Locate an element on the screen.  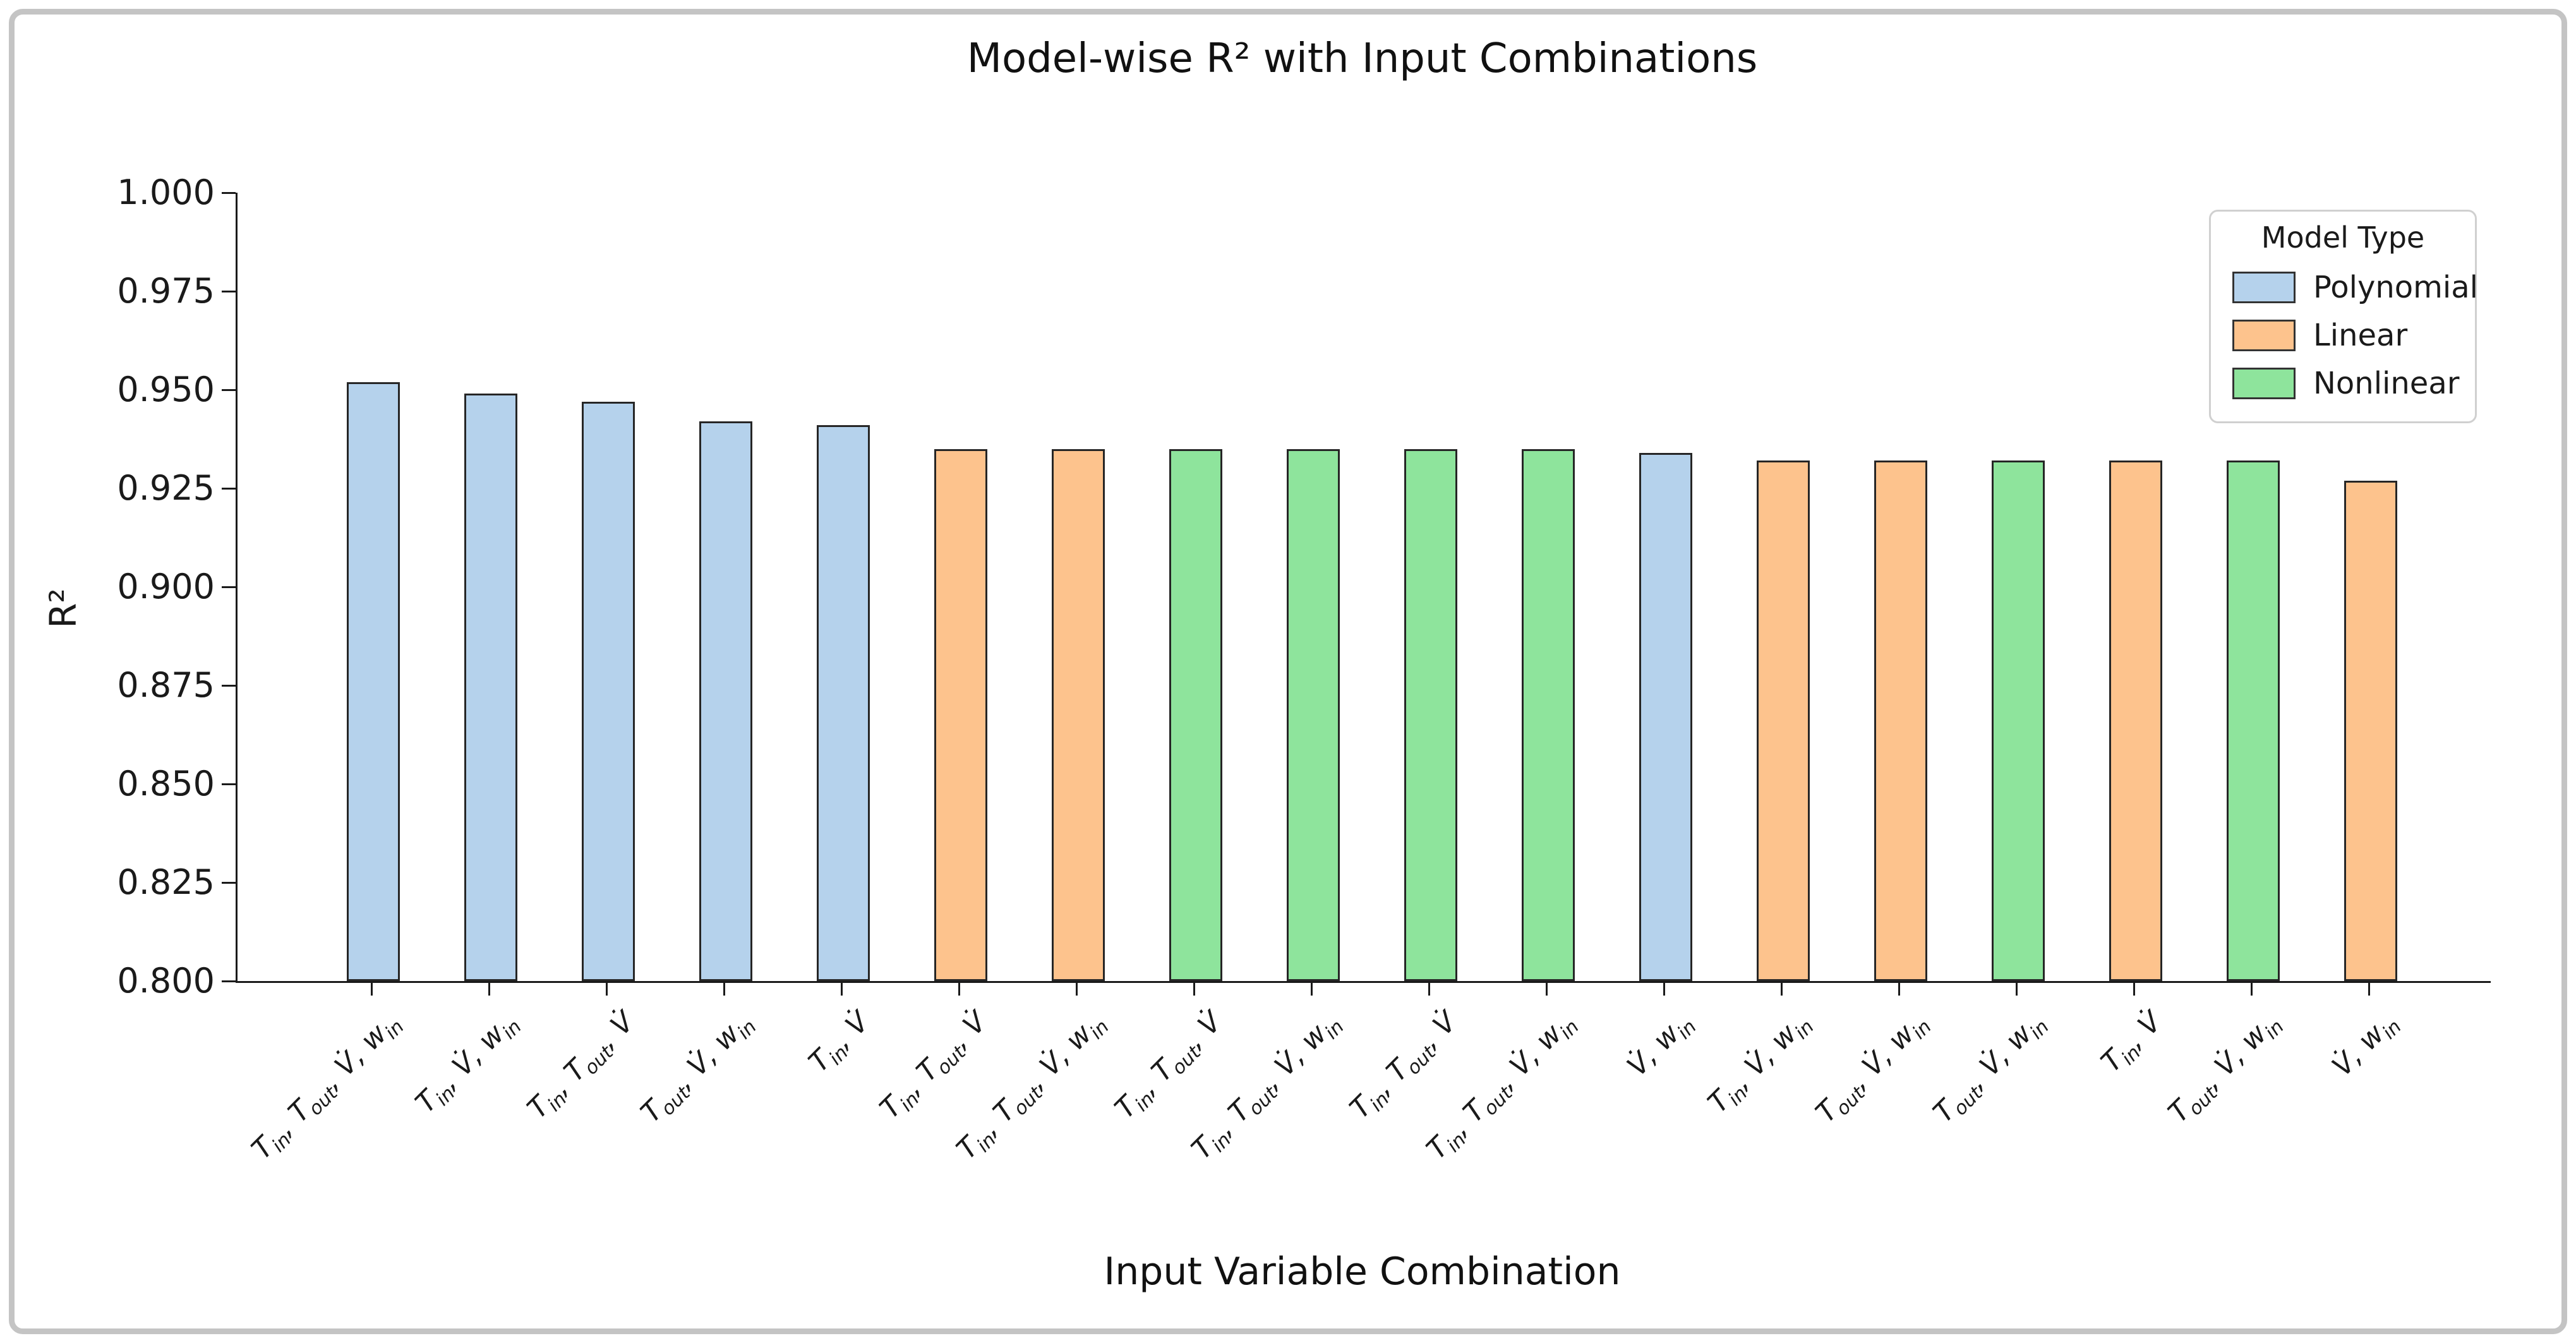
legend-title: Model Type is located at coordinates (2343, 238).